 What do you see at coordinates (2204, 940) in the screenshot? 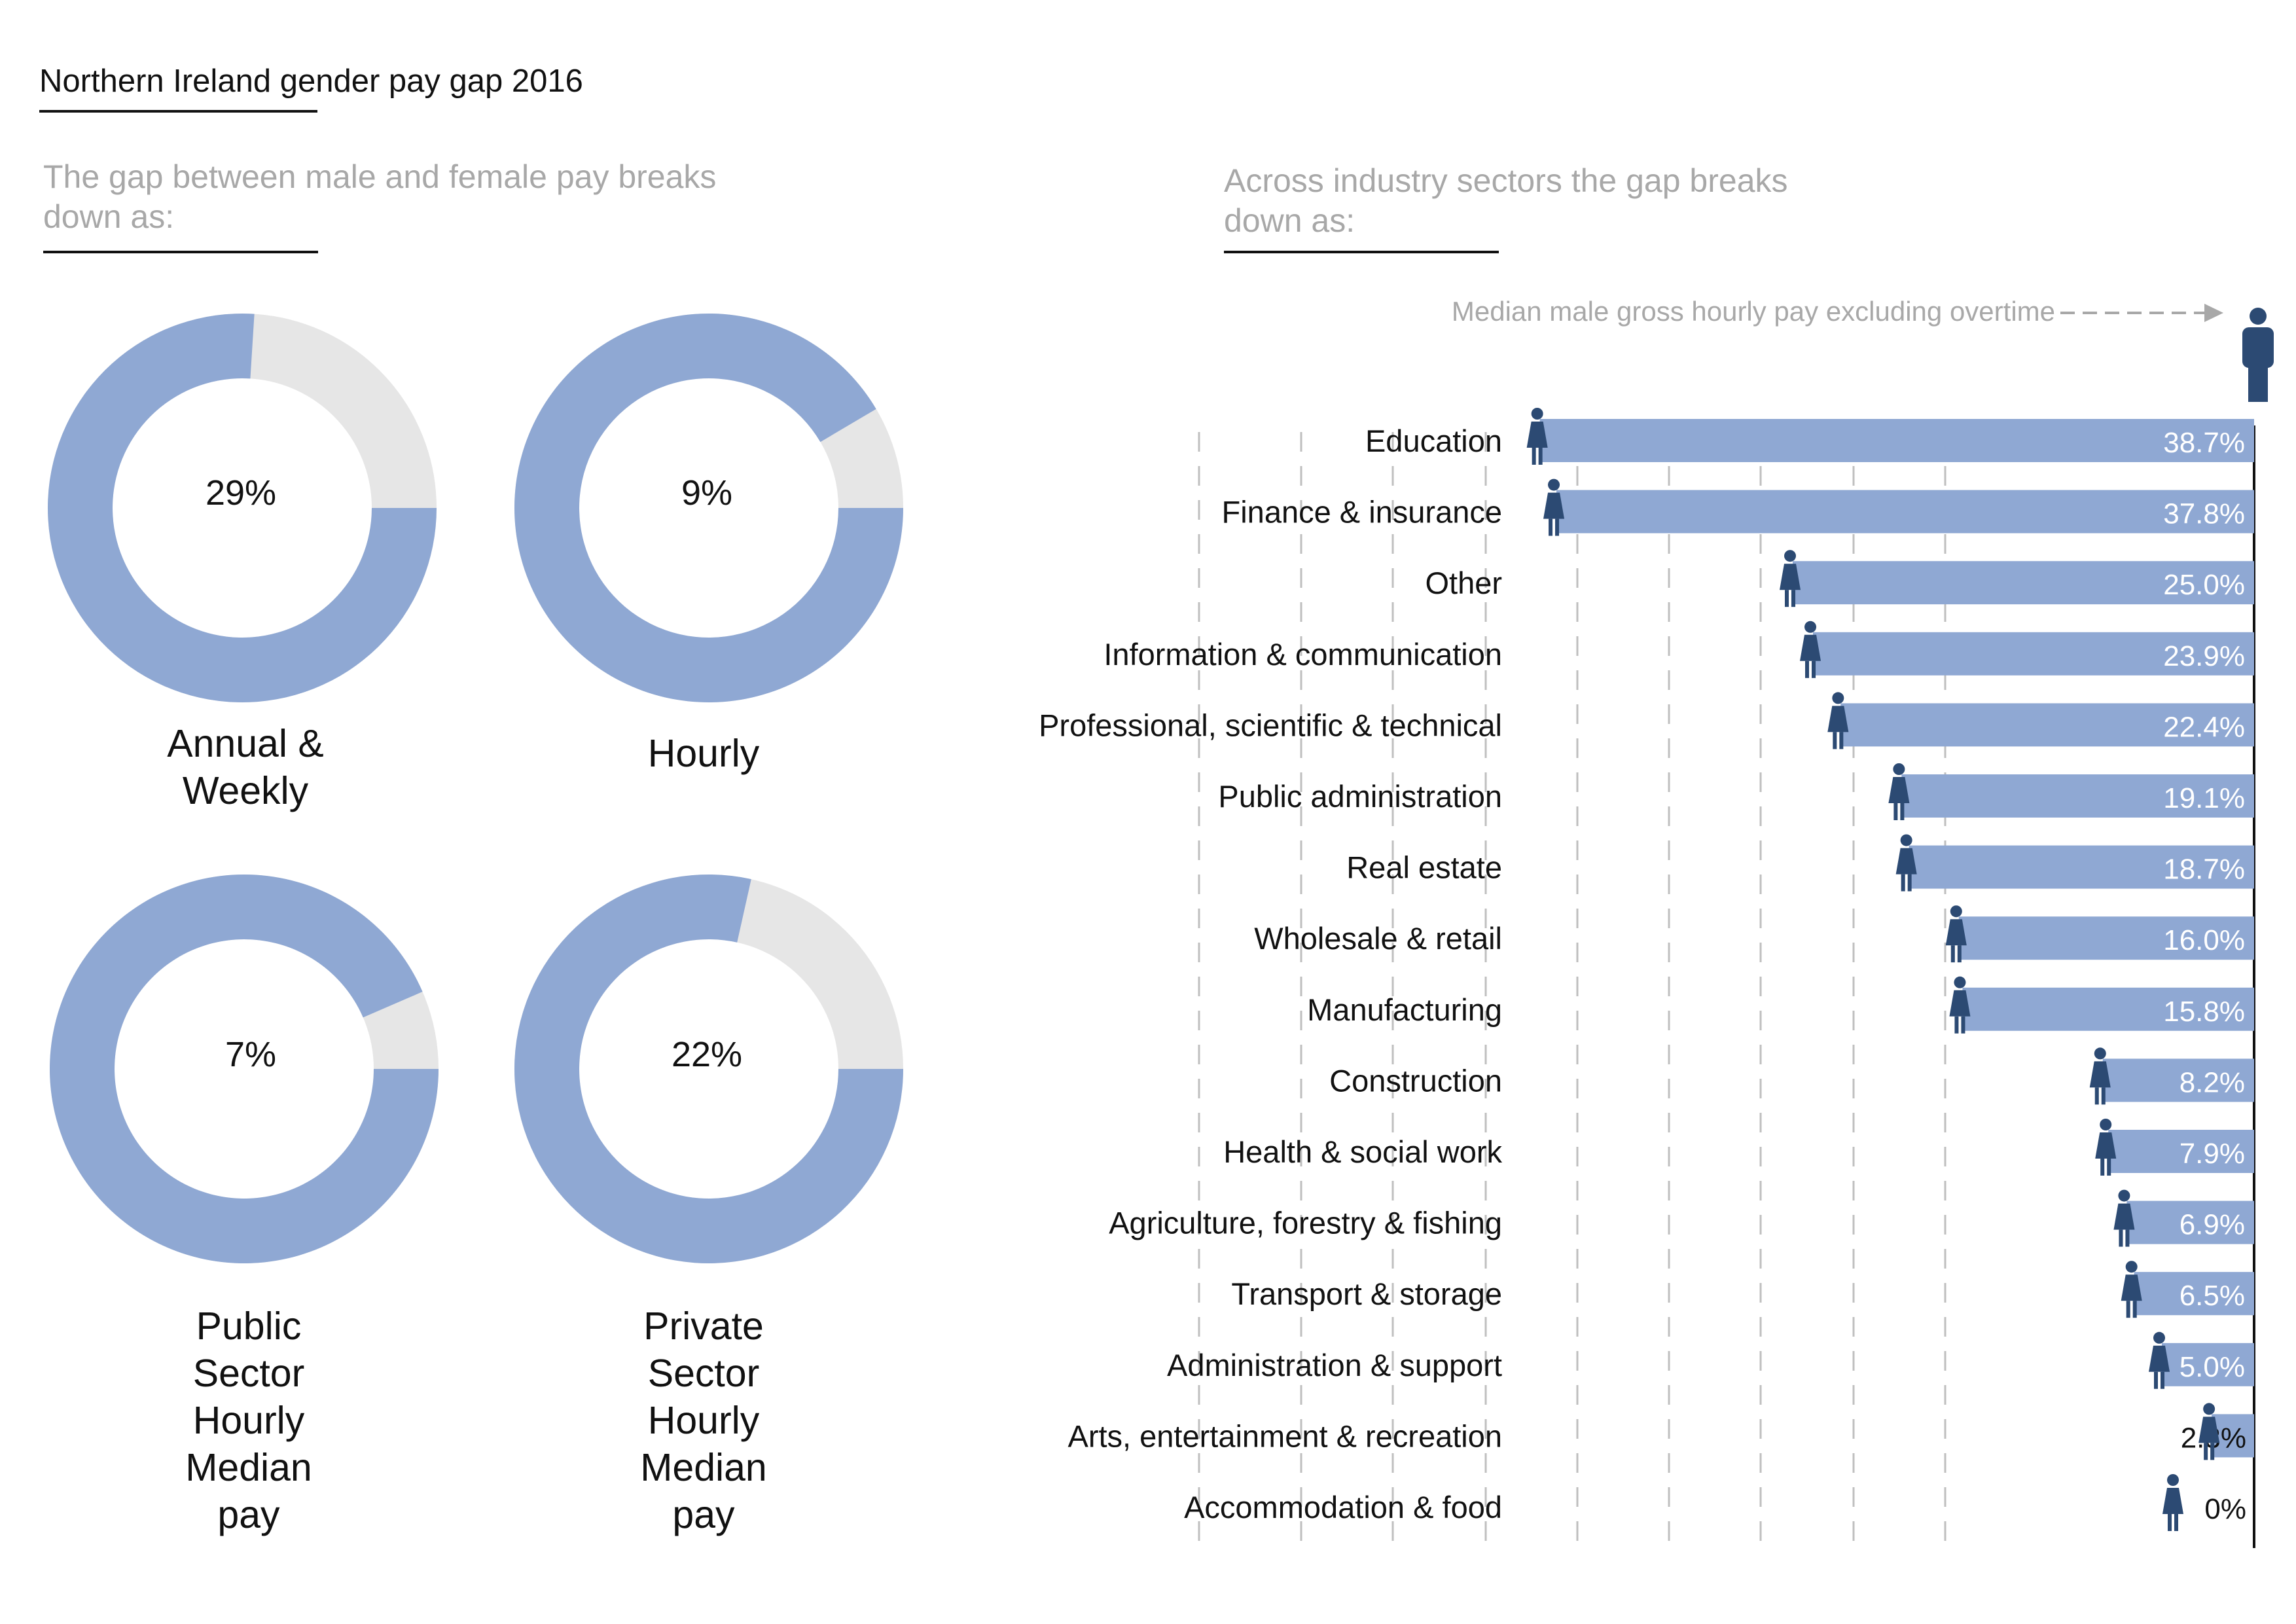
I see `value-label: 16.0%` at bounding box center [2204, 940].